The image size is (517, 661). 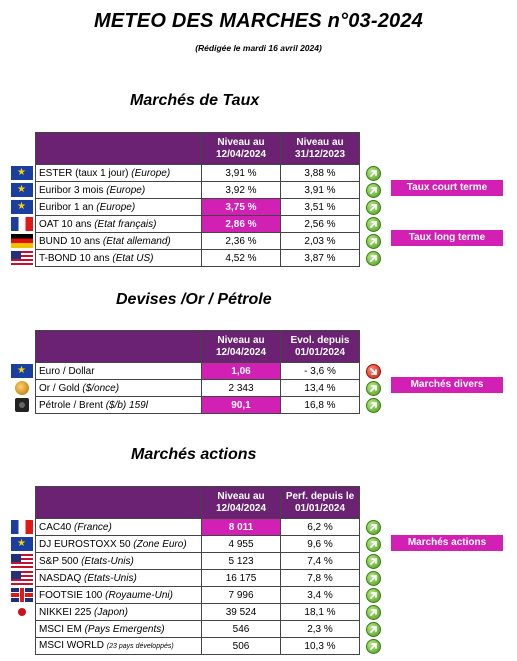 I want to click on table-row: Euro / Dollar 1,06- 3,6 %, so click(x=184, y=371).